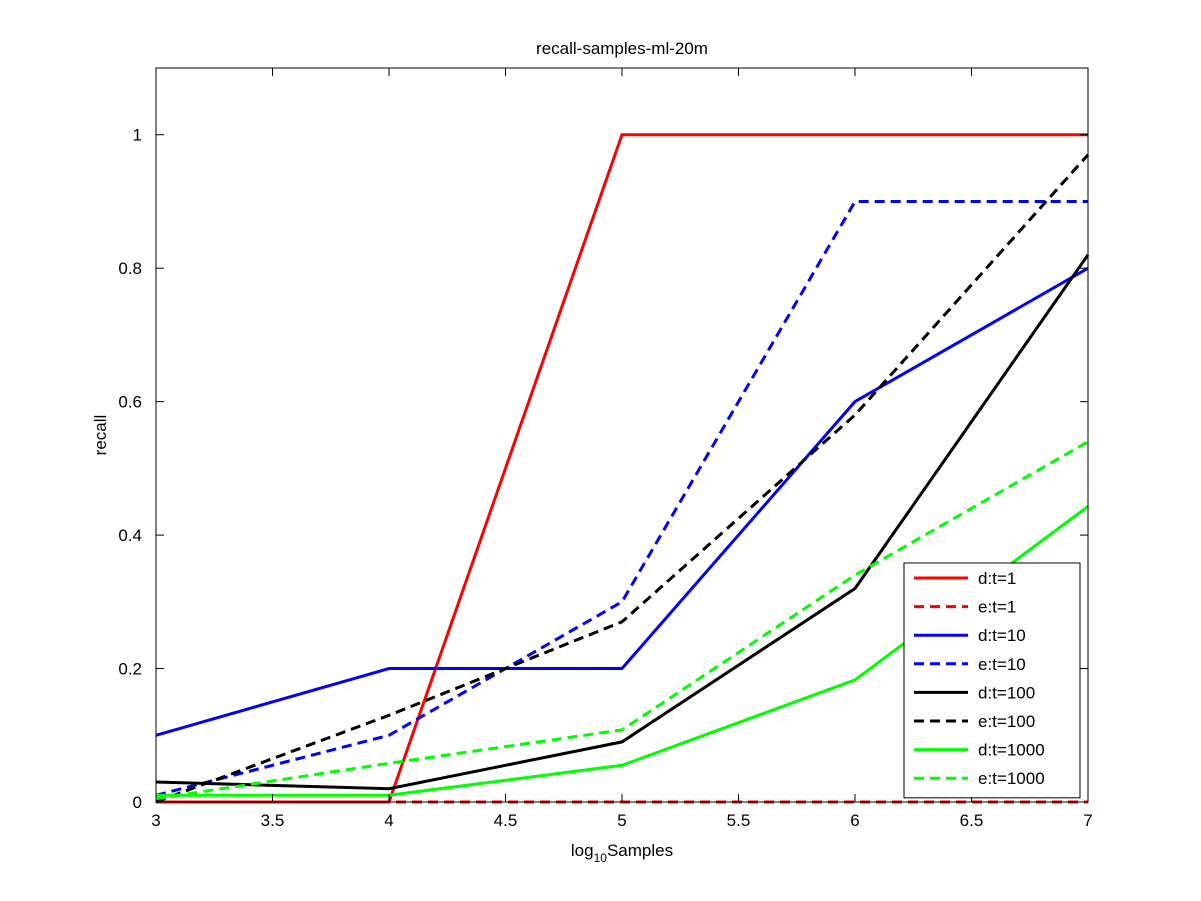 This screenshot has height=901, width=1201. What do you see at coordinates (582, 850) in the screenshot?
I see `x-axis-label-base: log` at bounding box center [582, 850].